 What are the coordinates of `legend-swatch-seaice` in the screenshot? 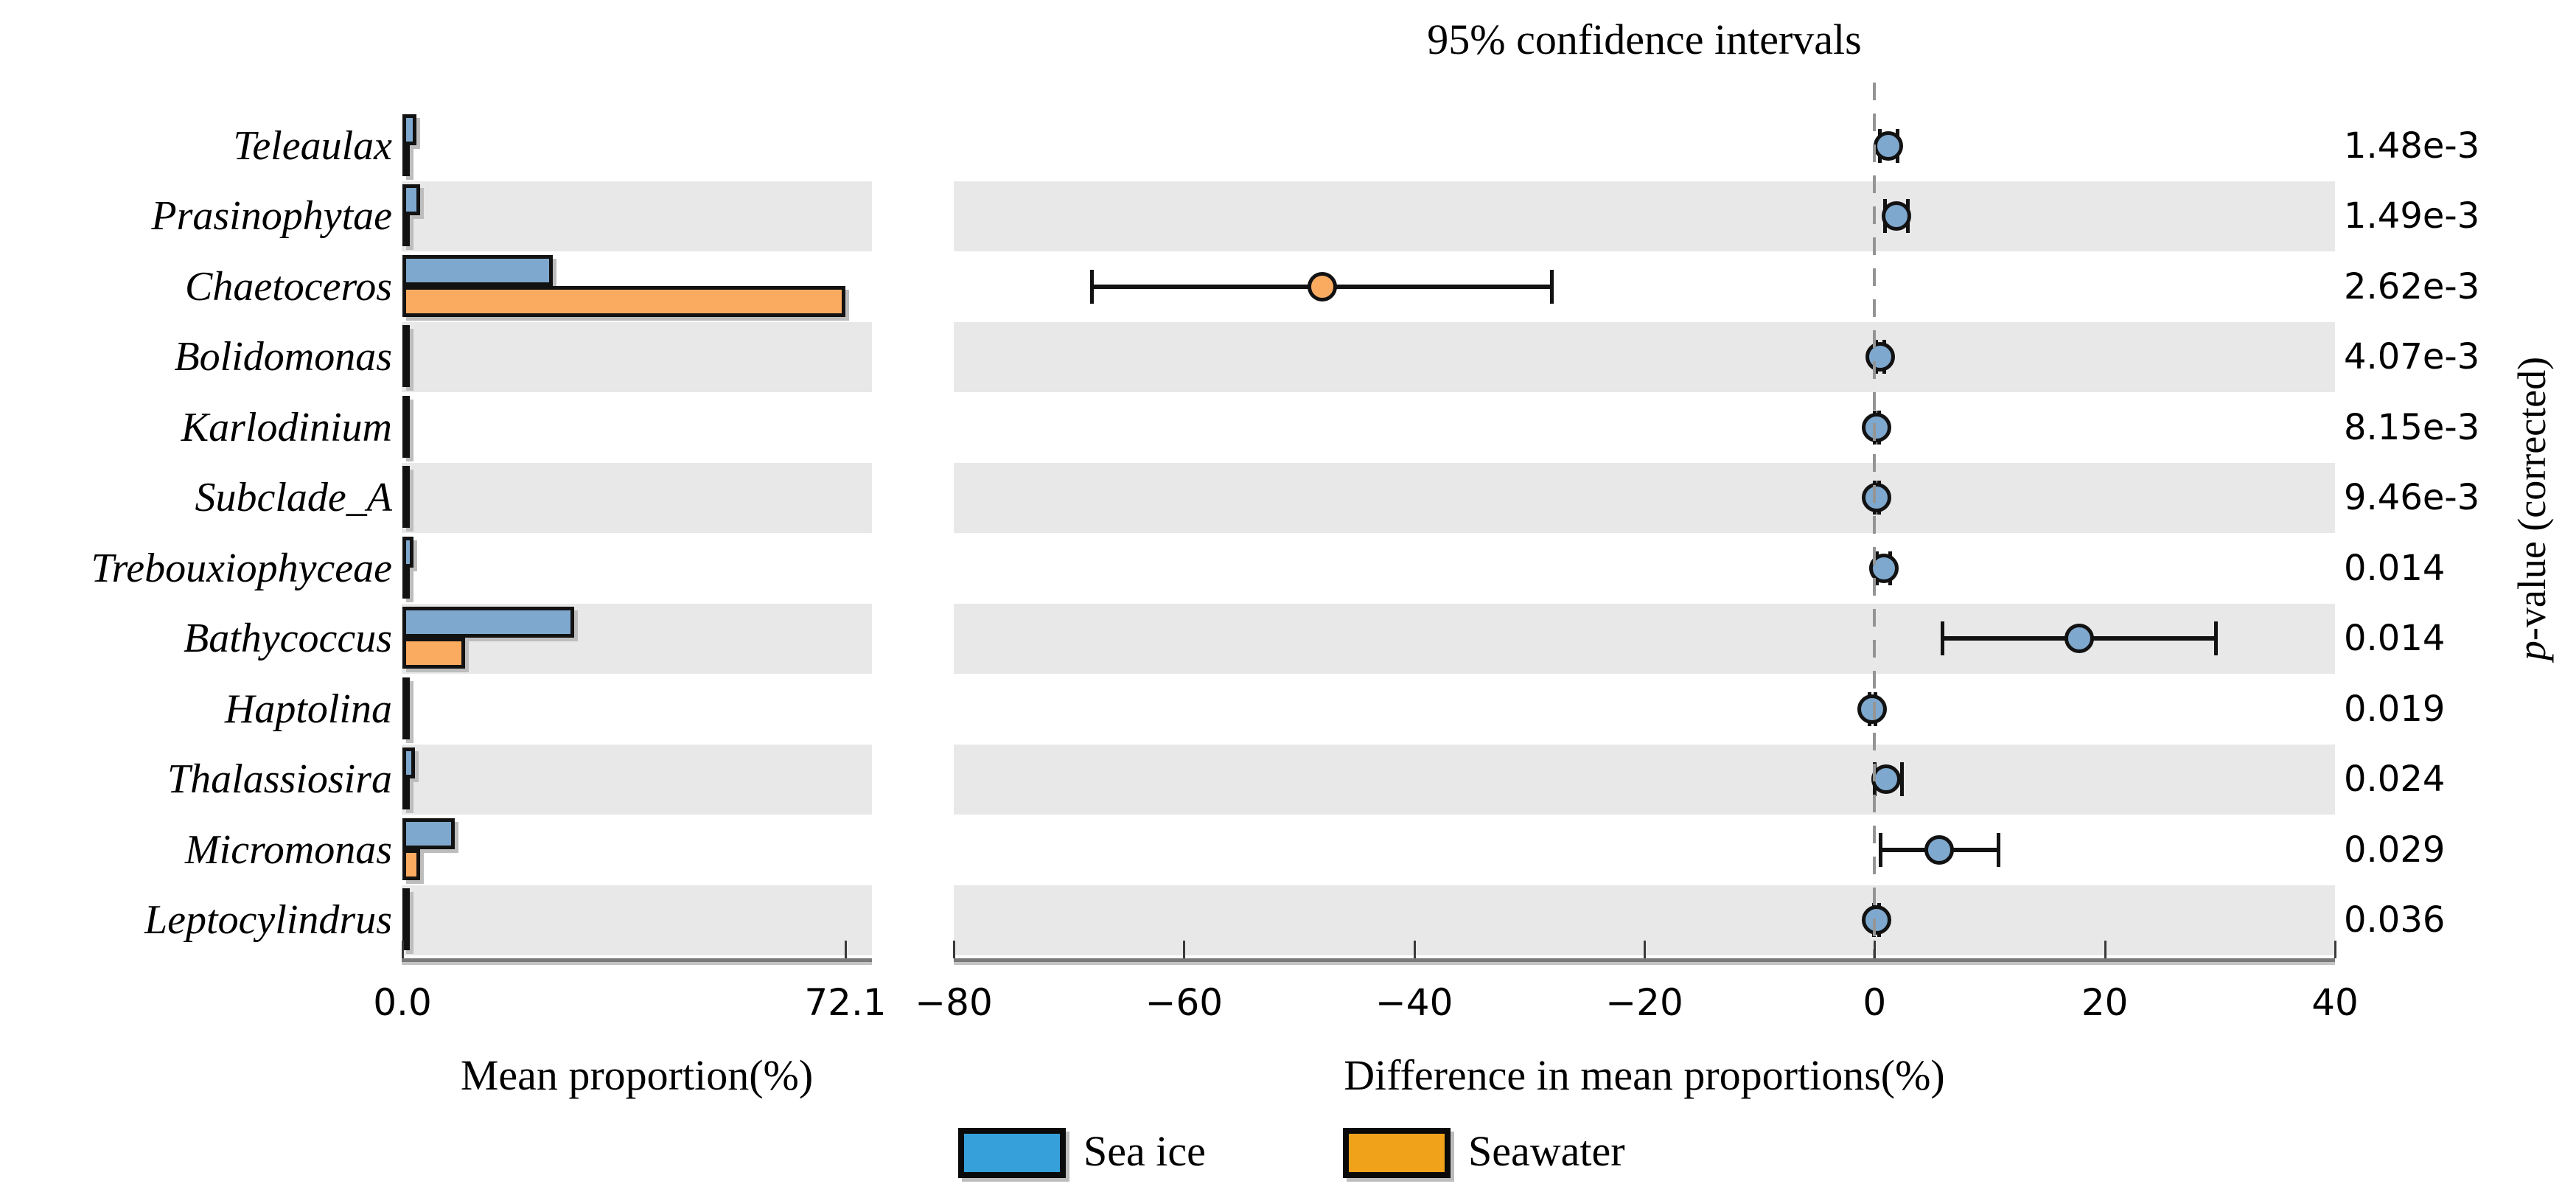 It's located at (1012, 1153).